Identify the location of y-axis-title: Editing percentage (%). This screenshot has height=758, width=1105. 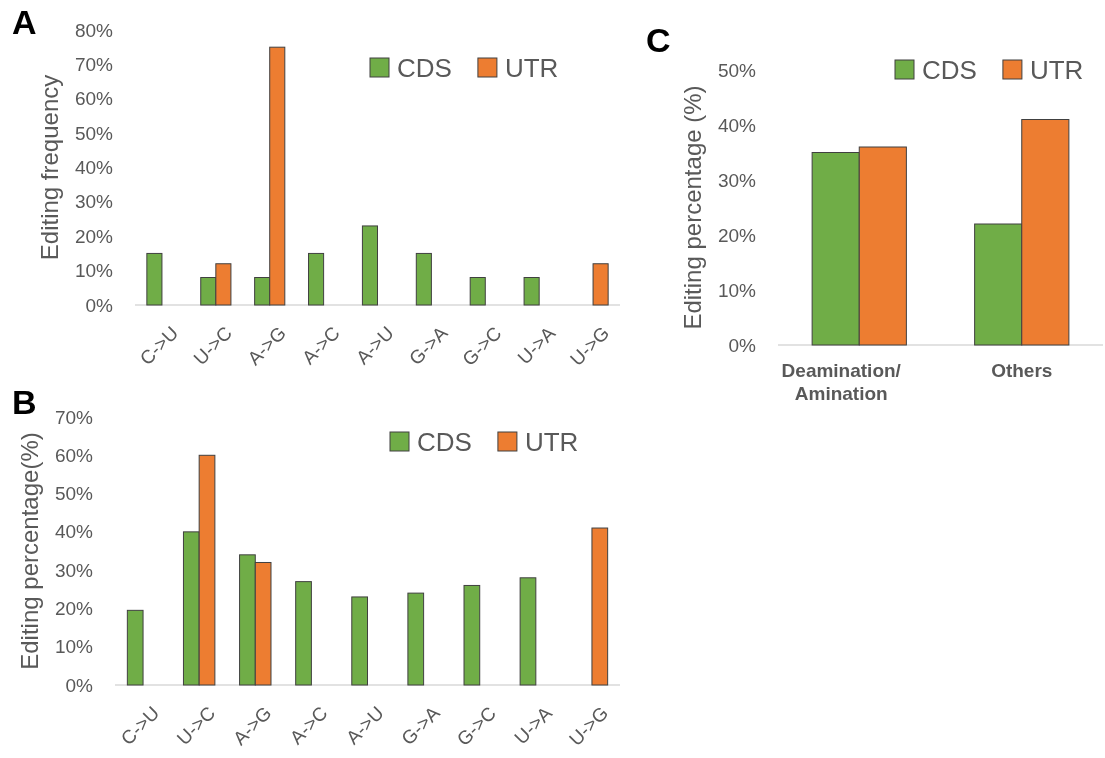
(693, 207).